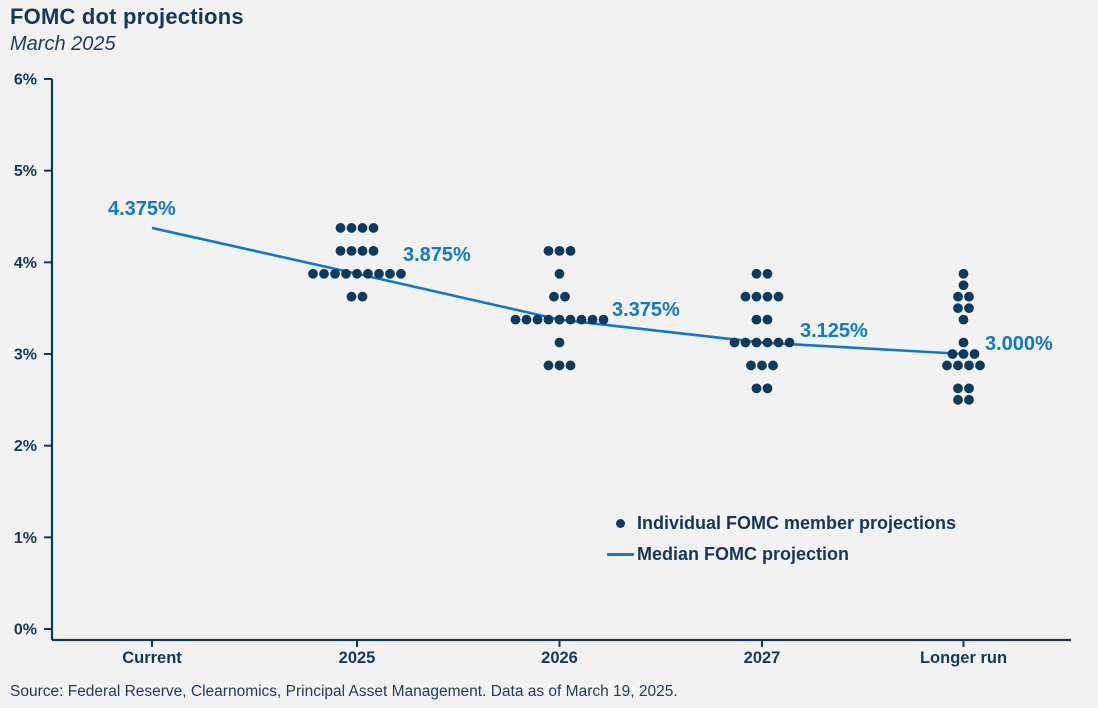  Describe the element at coordinates (357, 658) in the screenshot. I see `x-tick-label: 2025` at that location.